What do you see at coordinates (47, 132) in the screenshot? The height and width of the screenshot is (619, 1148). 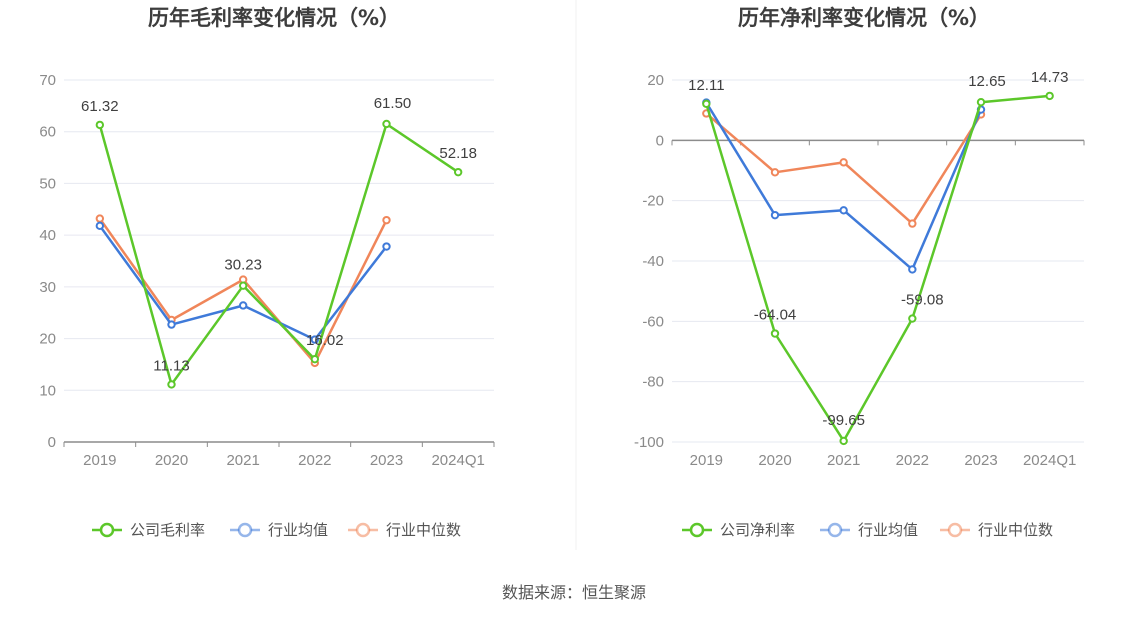 I see `y-tick-label: 60` at bounding box center [47, 132].